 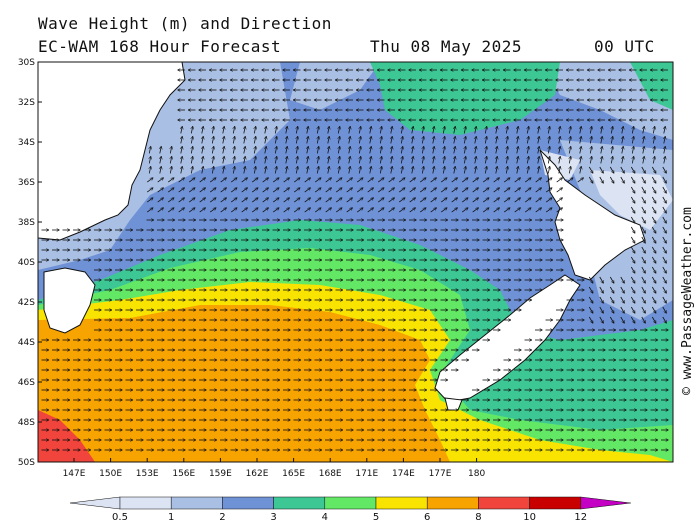 What do you see at coordinates (171, 517) in the screenshot?
I see `legend-label: 1` at bounding box center [171, 517].